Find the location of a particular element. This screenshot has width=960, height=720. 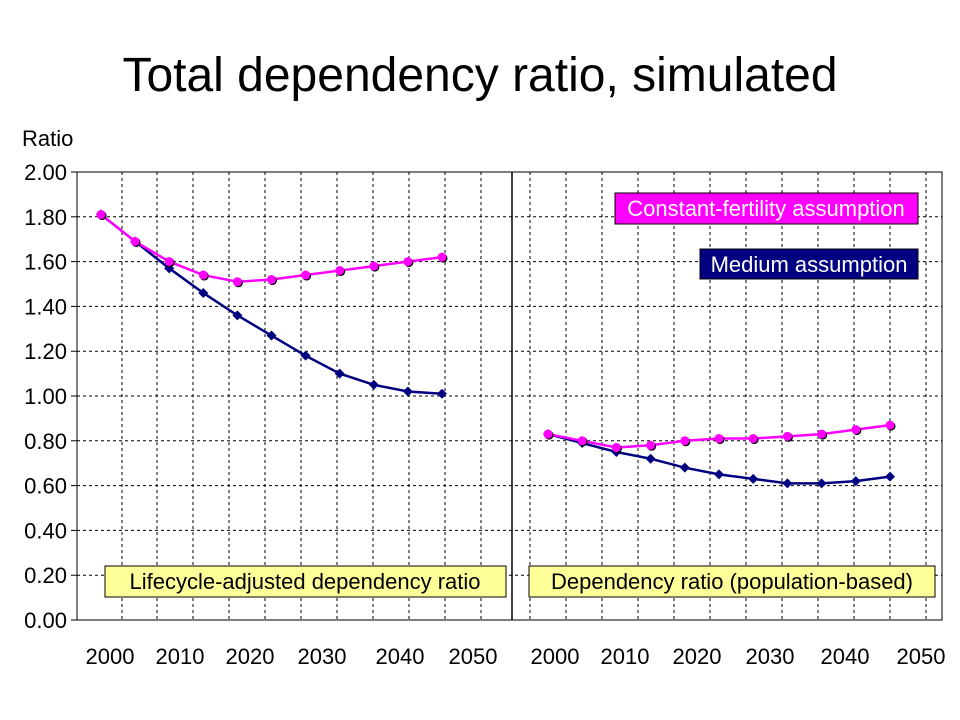

y-axis-label: Ratio is located at coordinates (47, 138).